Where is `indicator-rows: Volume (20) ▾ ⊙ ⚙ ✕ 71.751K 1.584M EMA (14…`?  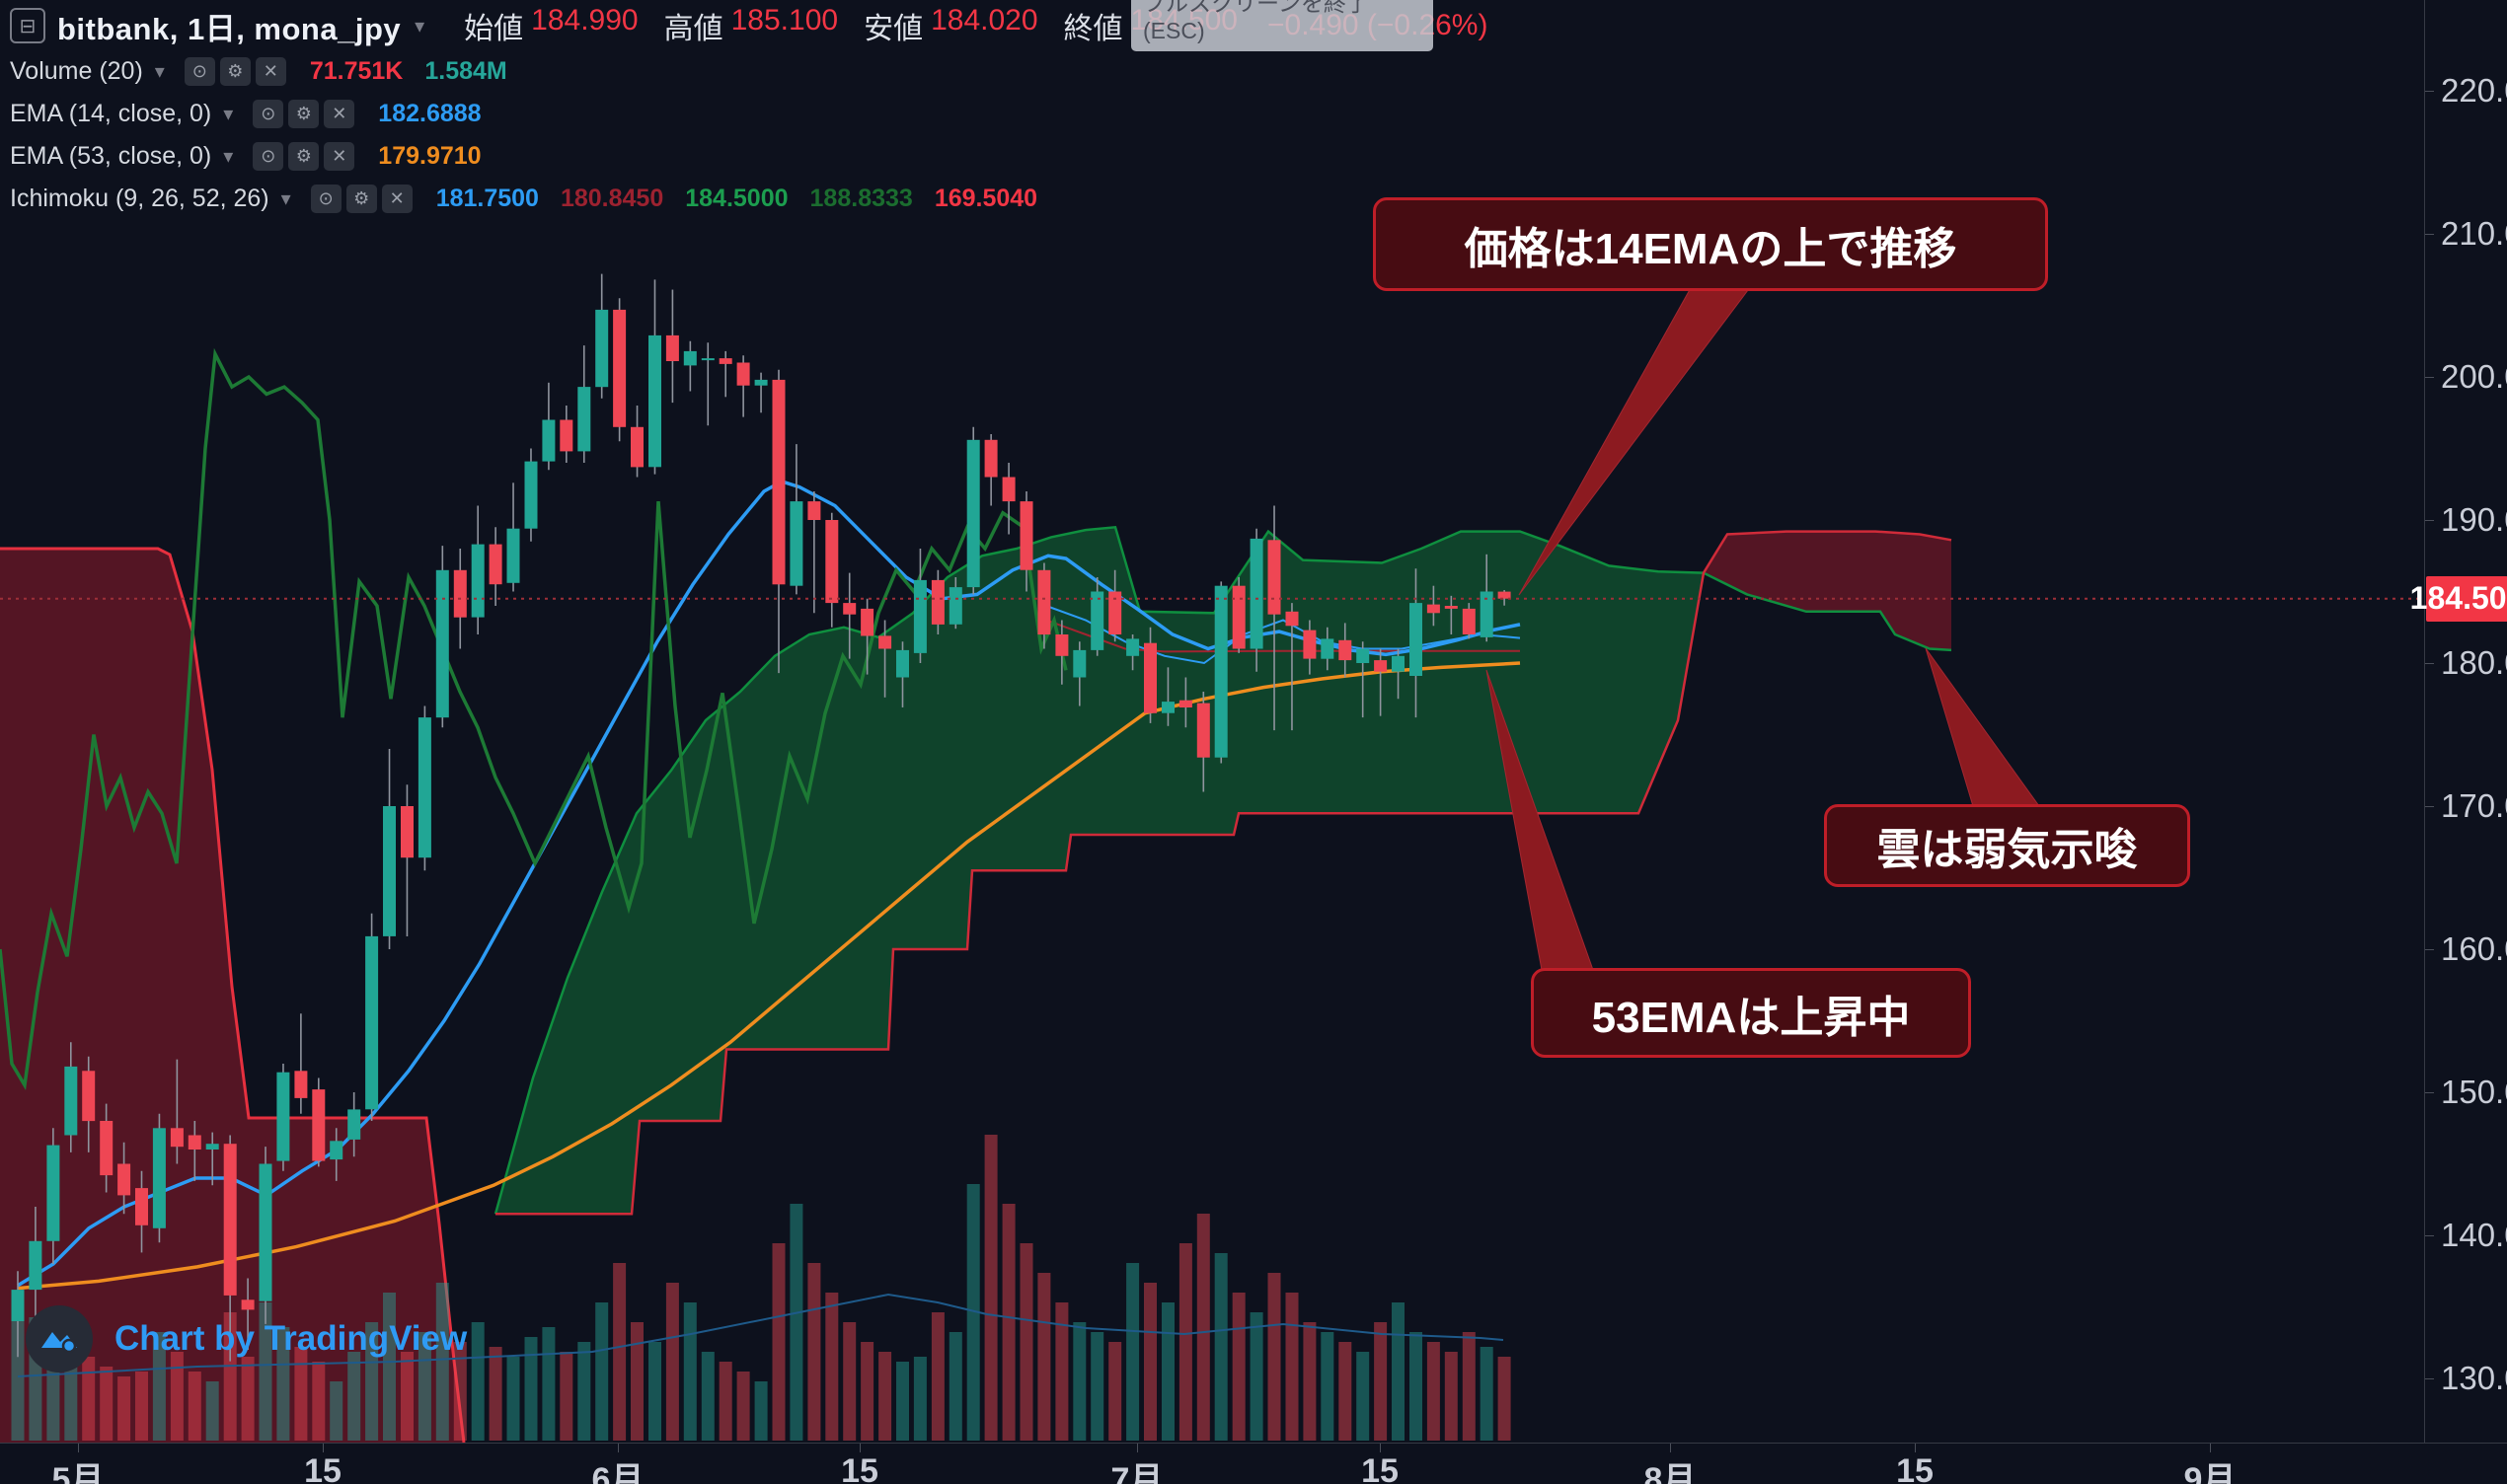
indicator-rows: Volume (20) ▾ ⊙ ⚙ ✕ 71.751K 1.584M EMA (14… is located at coordinates (748, 134).